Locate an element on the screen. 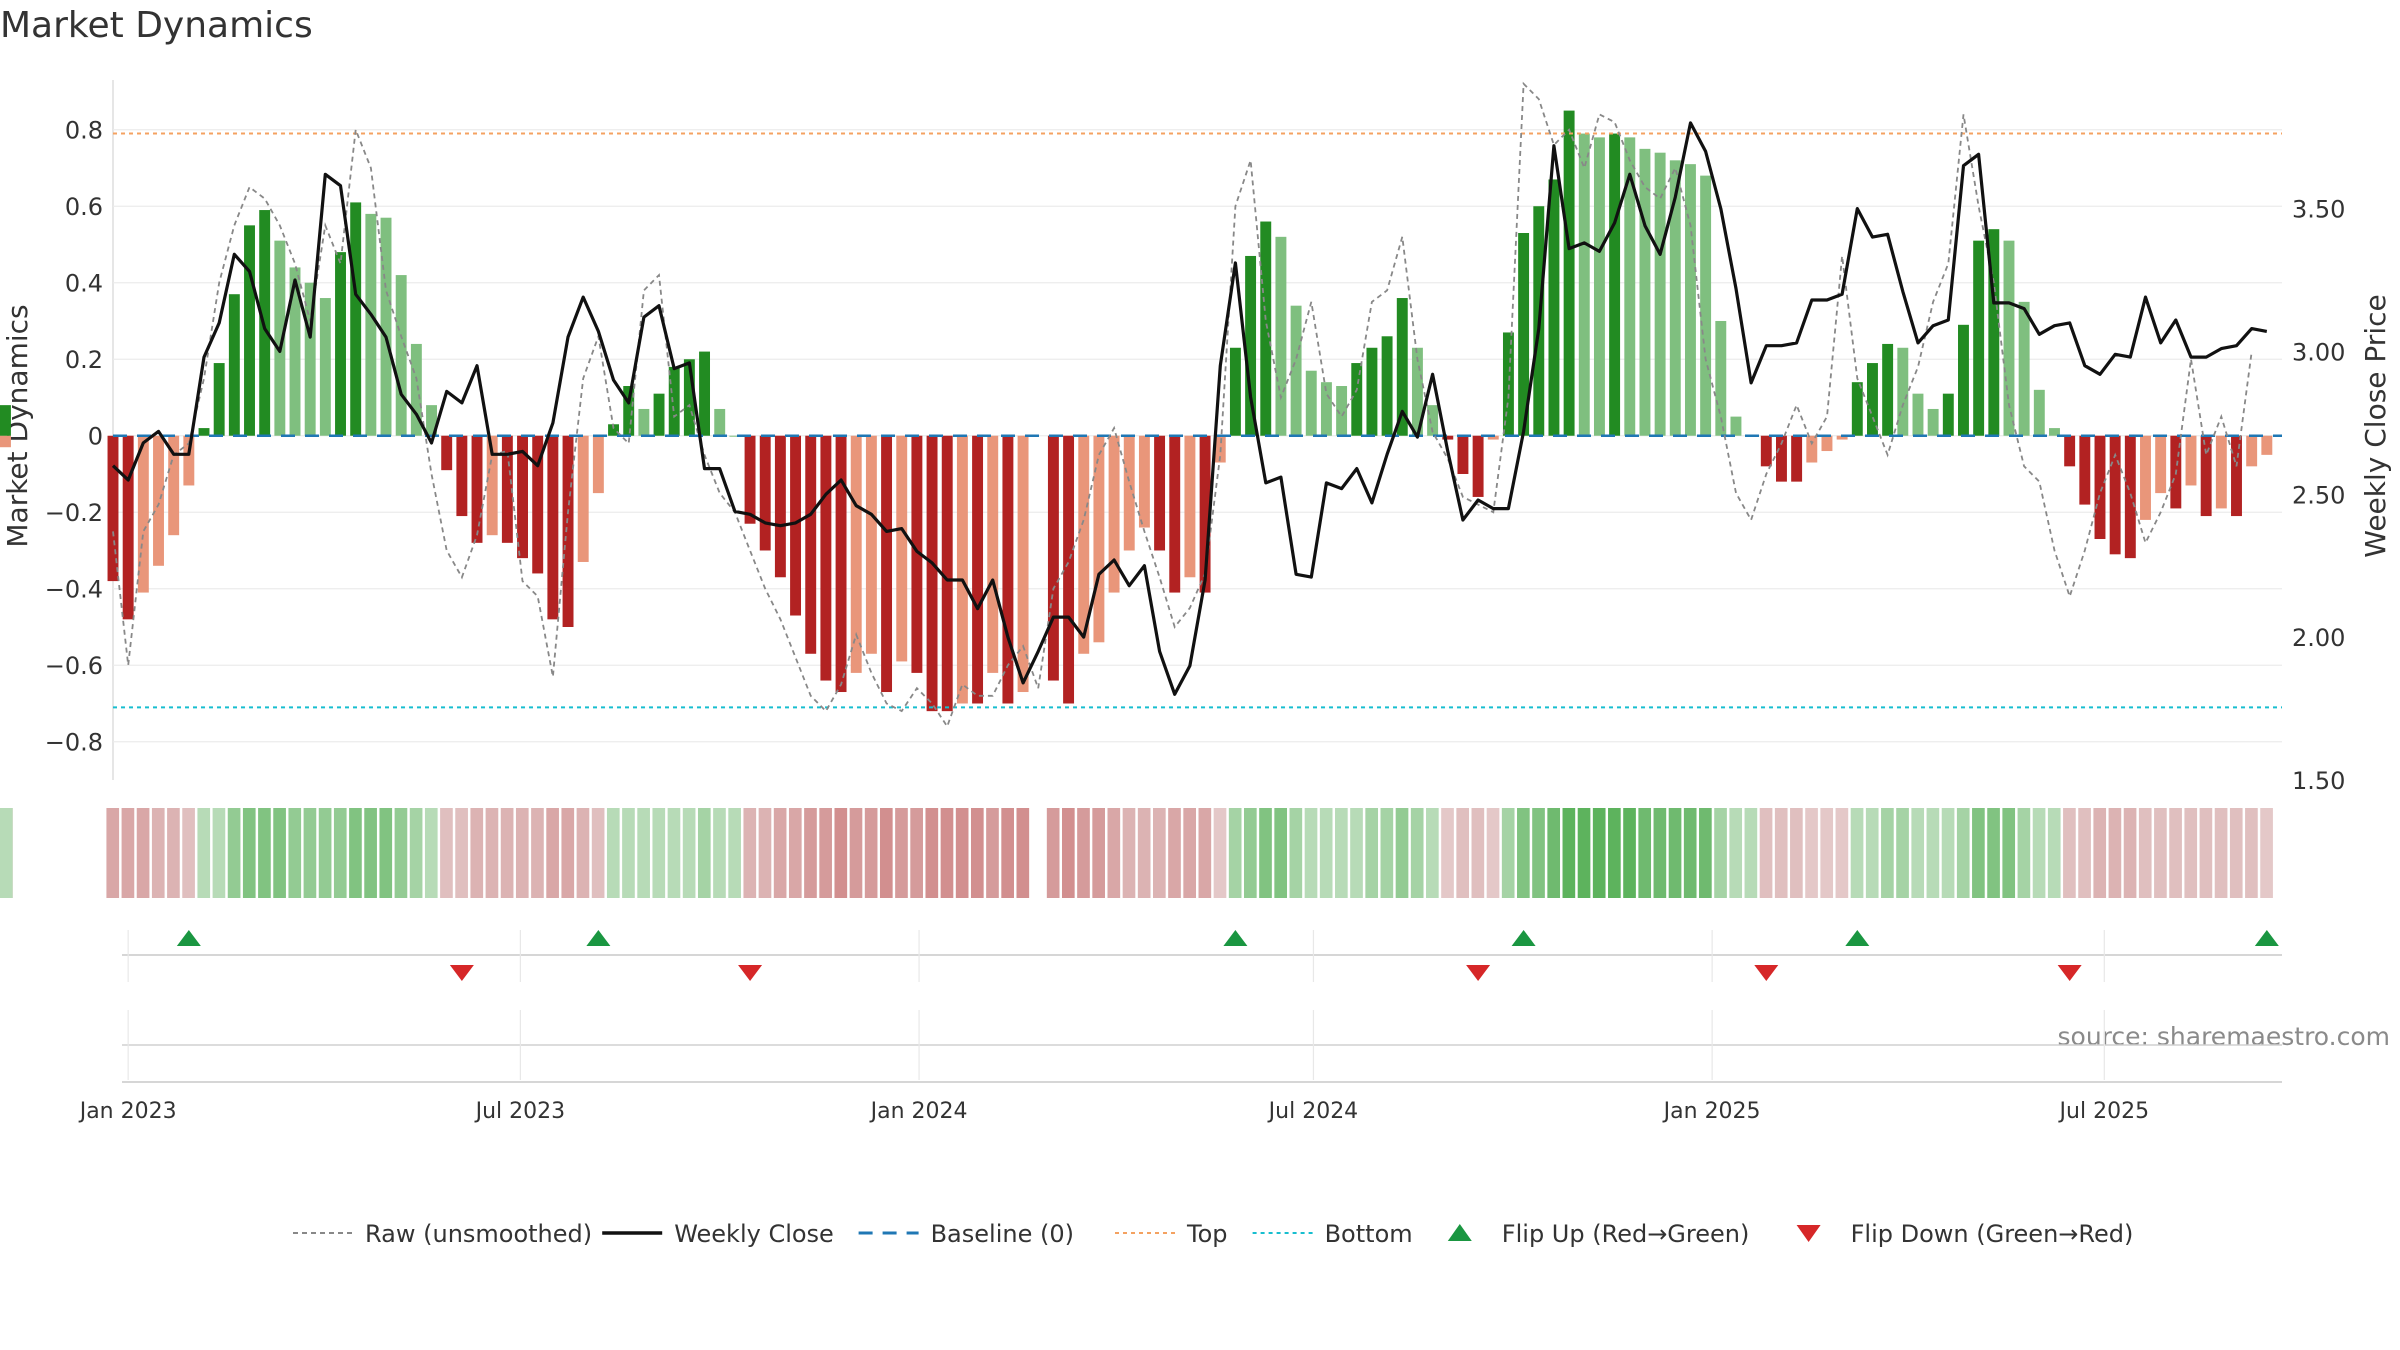 The height and width of the screenshot is (1350, 2400). legend-item-flip_up: Flip Up (Red→Green) is located at coordinates (1598, 1234).